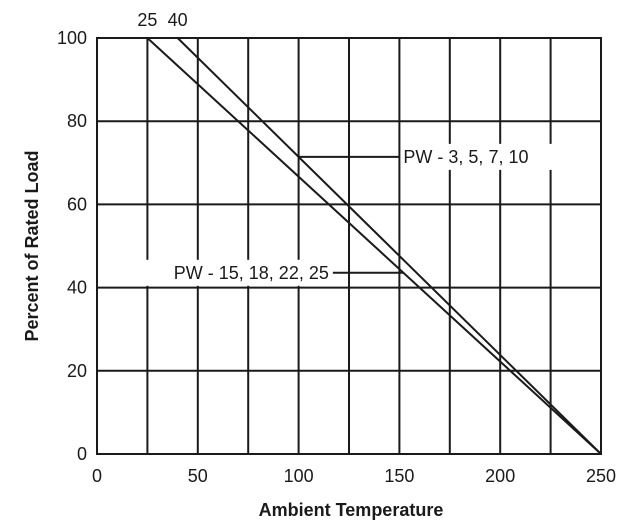  I want to click on x-tick-label: 100, so click(299, 476).